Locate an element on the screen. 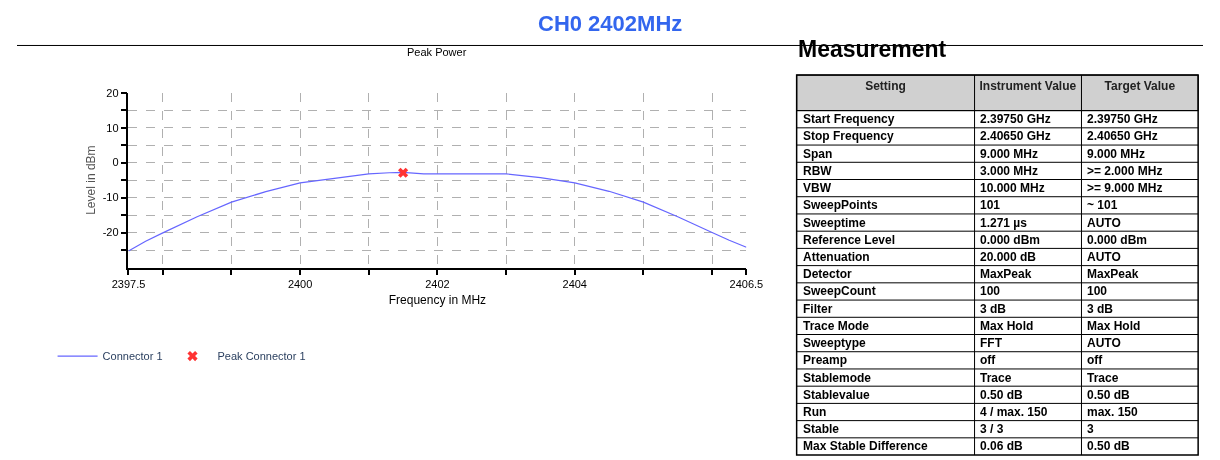 This screenshot has height=460, width=1220. category-label: Start Frequency is located at coordinates (849, 119).